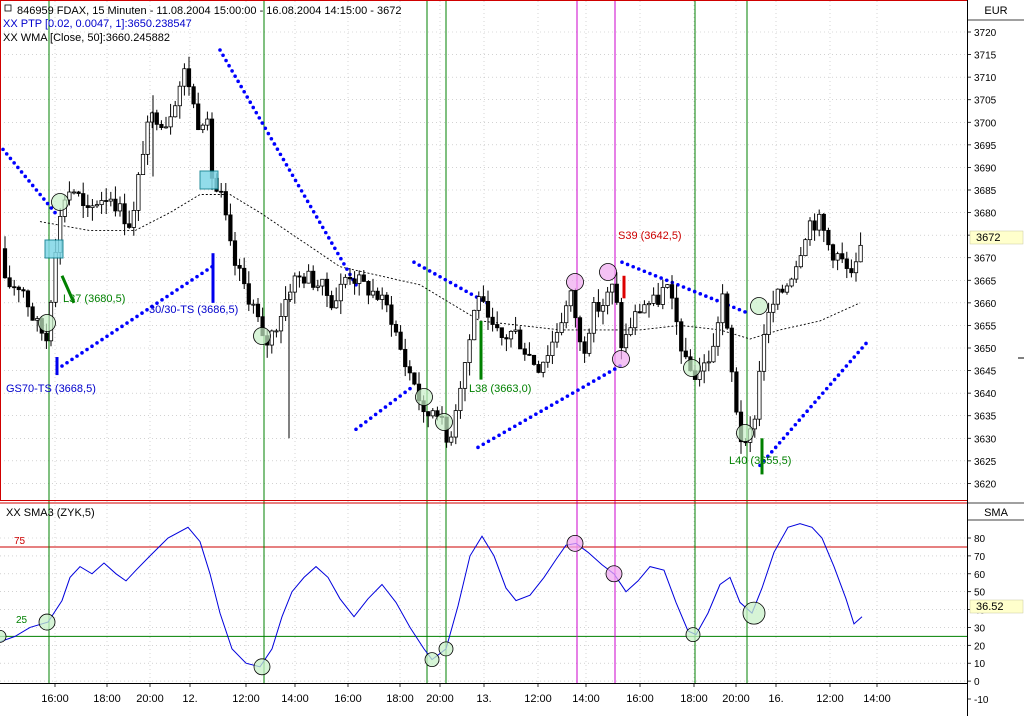  What do you see at coordinates (981, 700) in the screenshot?
I see `oscillator-tick-label: -10` at bounding box center [981, 700].